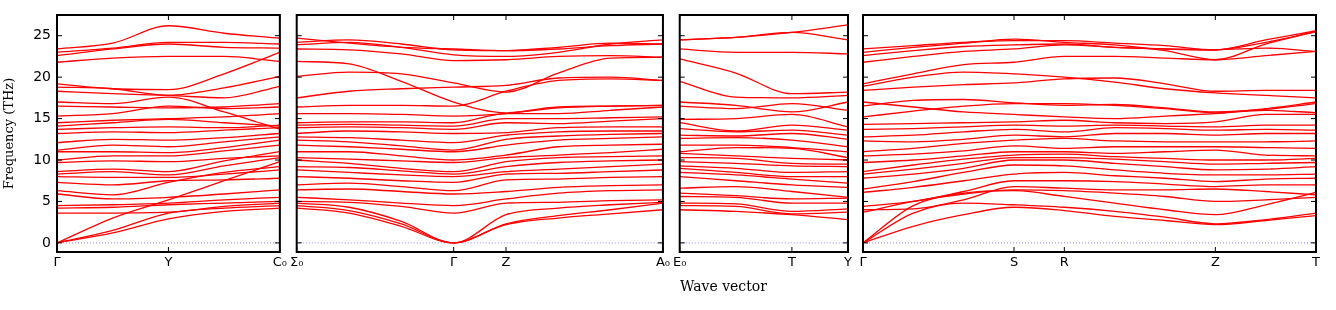 The width and height of the screenshot is (1336, 310). What do you see at coordinates (42, 34) in the screenshot?
I see `y-tick-label: 25` at bounding box center [42, 34].